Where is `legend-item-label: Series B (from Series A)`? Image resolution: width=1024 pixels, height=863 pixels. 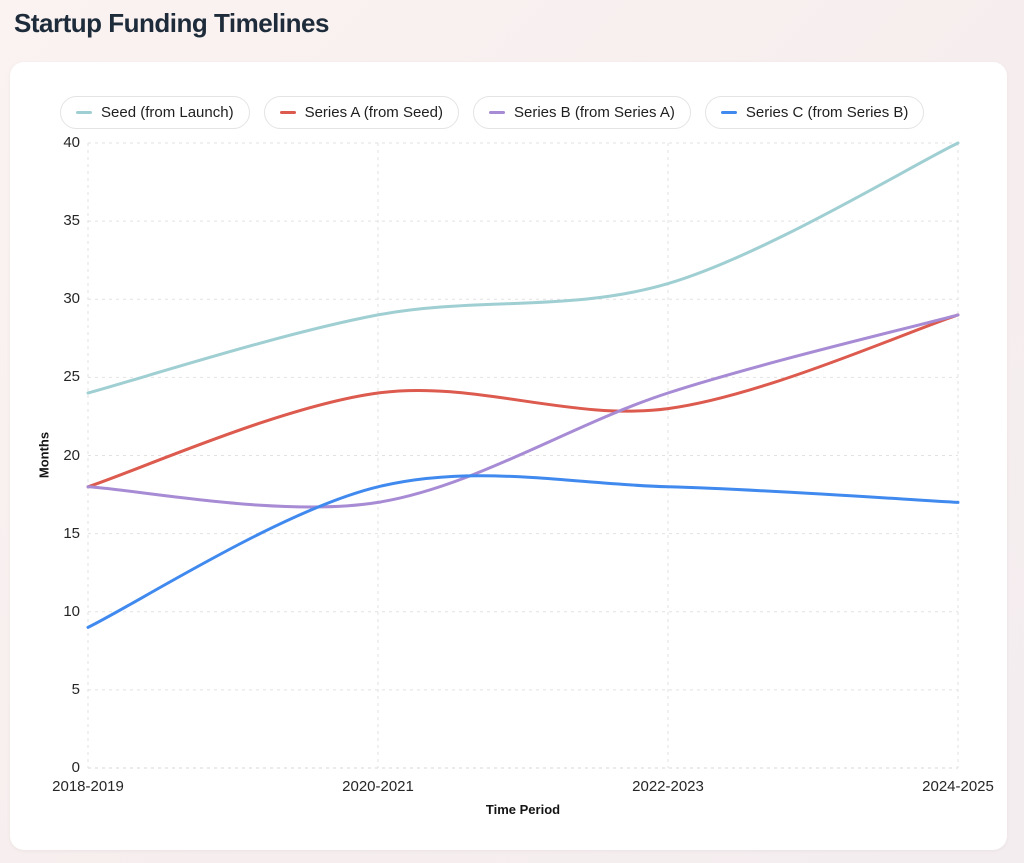 legend-item-label: Series B (from Series A) is located at coordinates (594, 112).